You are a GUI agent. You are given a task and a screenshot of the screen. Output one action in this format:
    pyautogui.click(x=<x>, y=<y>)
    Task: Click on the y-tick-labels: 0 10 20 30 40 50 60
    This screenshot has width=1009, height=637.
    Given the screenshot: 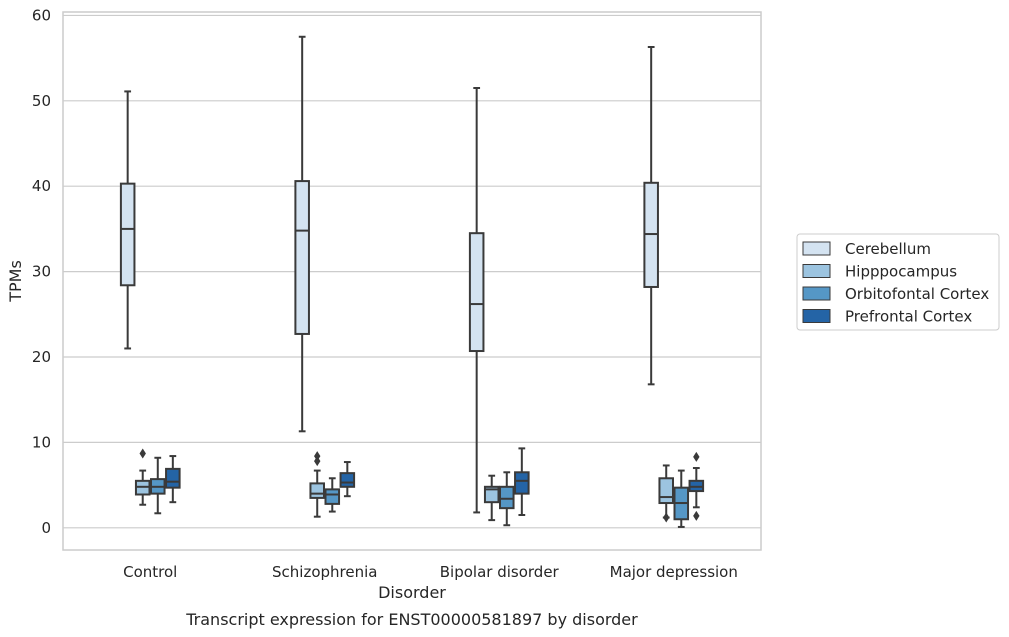 What is the action you would take?
    pyautogui.click(x=41, y=271)
    